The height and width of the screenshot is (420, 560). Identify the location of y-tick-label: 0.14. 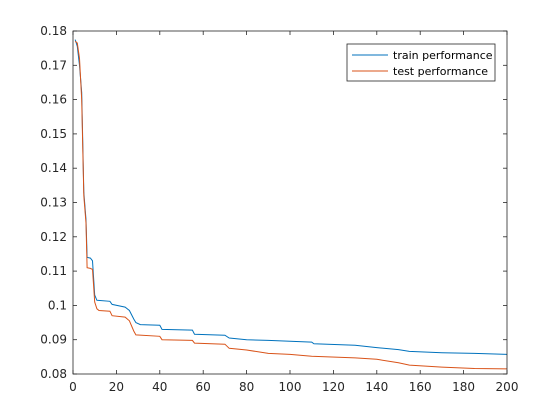
(53, 168).